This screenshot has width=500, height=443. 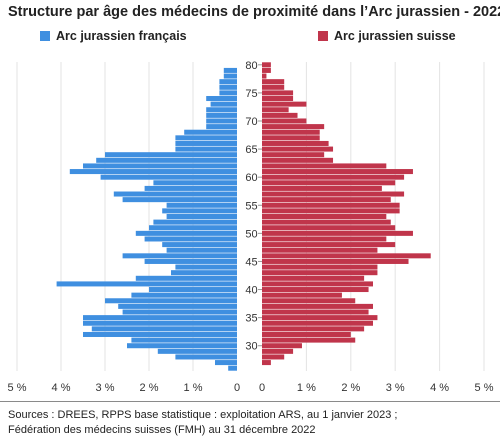 I want to click on age-tick-label: 60, so click(x=251, y=178).